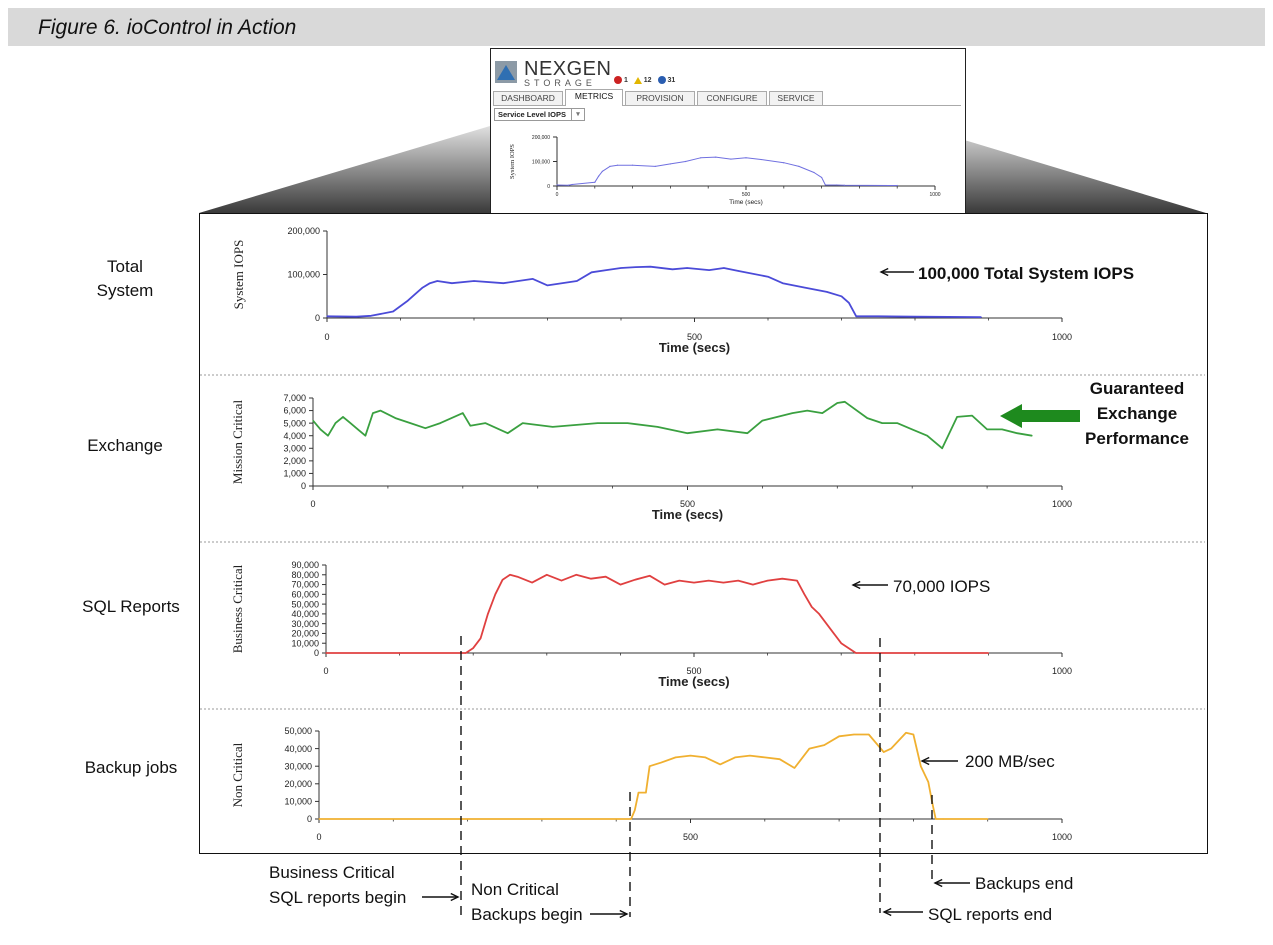  I want to click on label-backup-begin-line1: Non Critical, so click(515, 889).